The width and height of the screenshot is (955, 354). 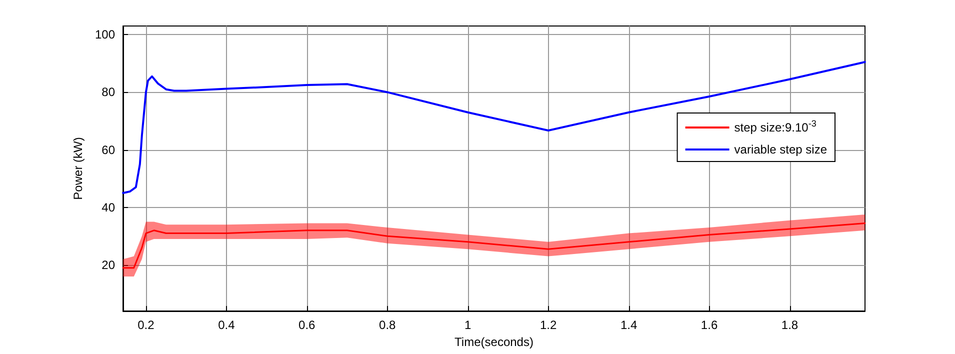 What do you see at coordinates (709, 325) in the screenshot?
I see `x-tick-label: 1.6` at bounding box center [709, 325].